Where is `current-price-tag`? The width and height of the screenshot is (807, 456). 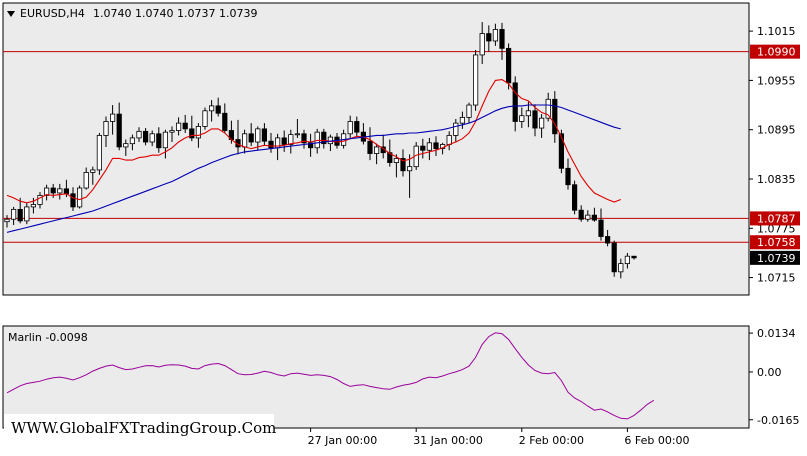 current-price-tag is located at coordinates (775, 257).